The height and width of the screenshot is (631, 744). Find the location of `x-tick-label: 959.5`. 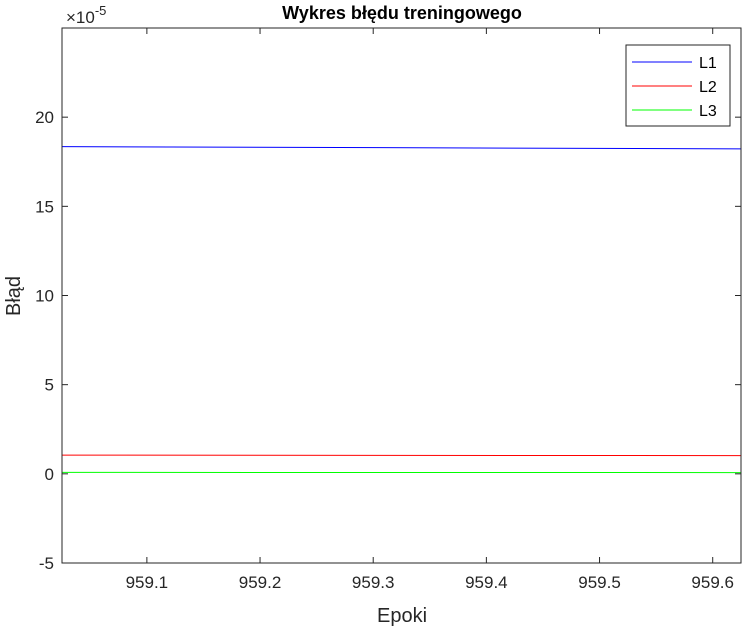

x-tick-label: 959.5 is located at coordinates (599, 582).